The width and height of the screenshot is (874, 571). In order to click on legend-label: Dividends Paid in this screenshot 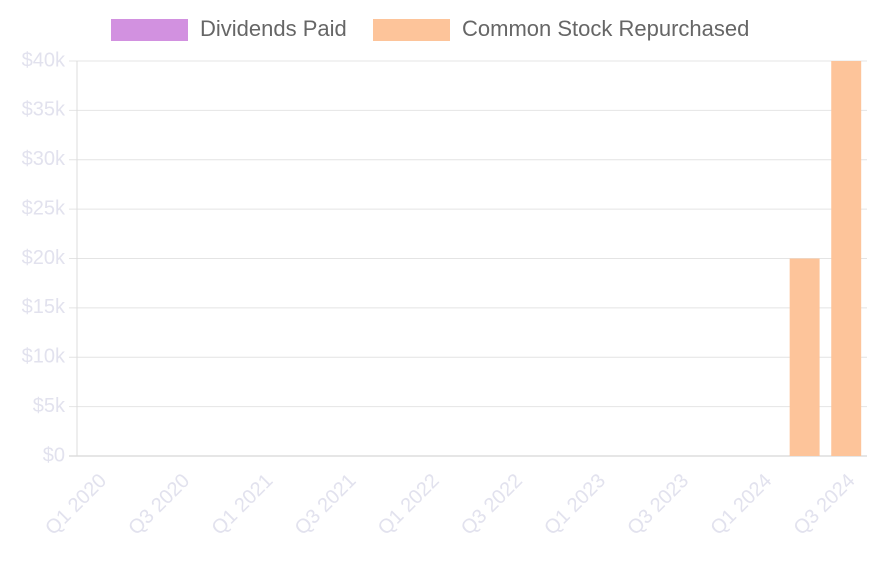, I will do `click(273, 28)`.